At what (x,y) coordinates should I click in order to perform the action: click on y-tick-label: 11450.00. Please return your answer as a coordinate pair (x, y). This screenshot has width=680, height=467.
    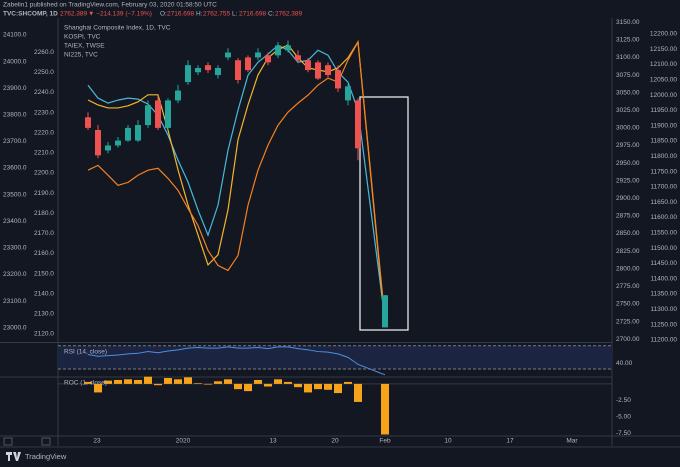
    Looking at the image, I should click on (663, 263).